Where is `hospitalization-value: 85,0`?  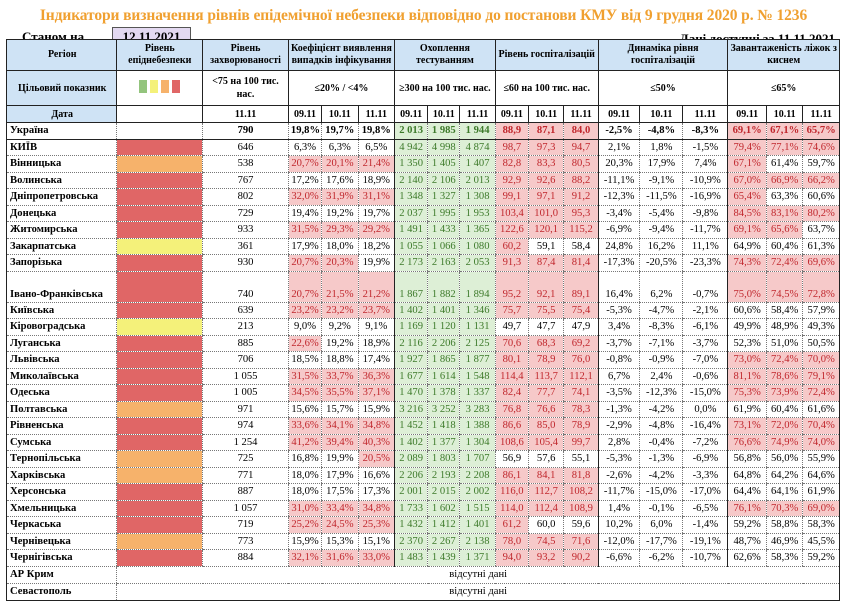
hospitalization-value: 85,0 is located at coordinates (545, 426).